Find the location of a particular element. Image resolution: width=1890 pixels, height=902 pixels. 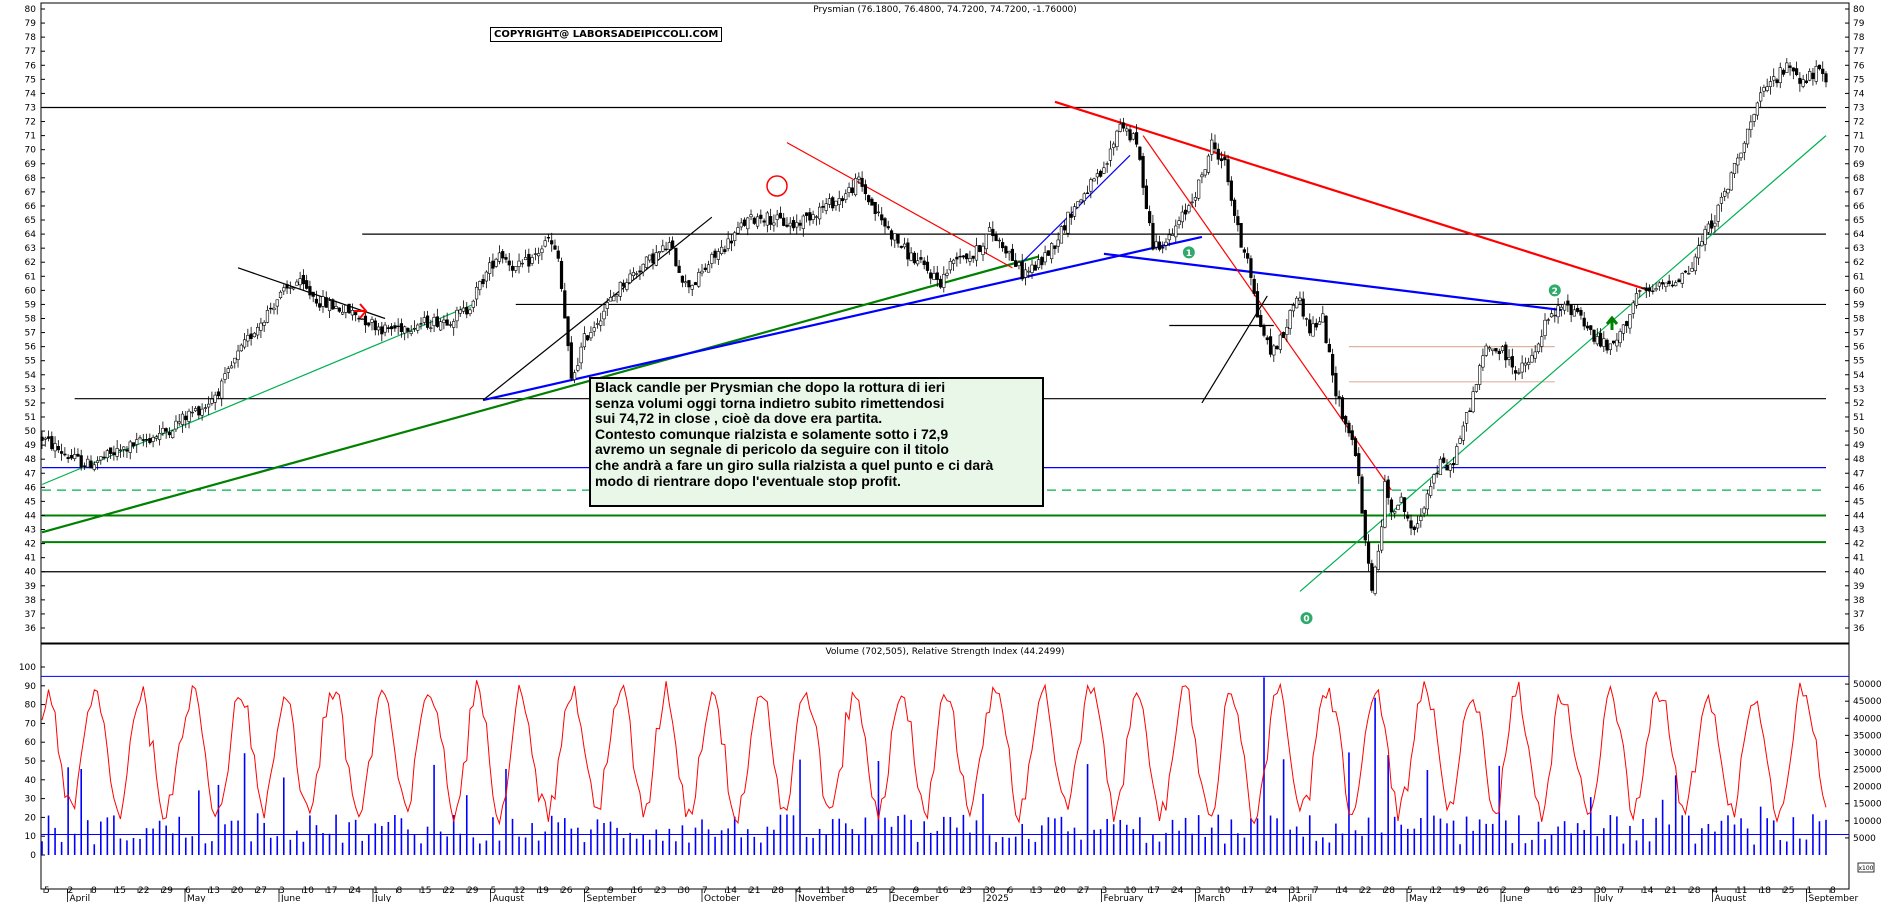

volume-tick-label: 40000 is located at coordinates (1867, 719).